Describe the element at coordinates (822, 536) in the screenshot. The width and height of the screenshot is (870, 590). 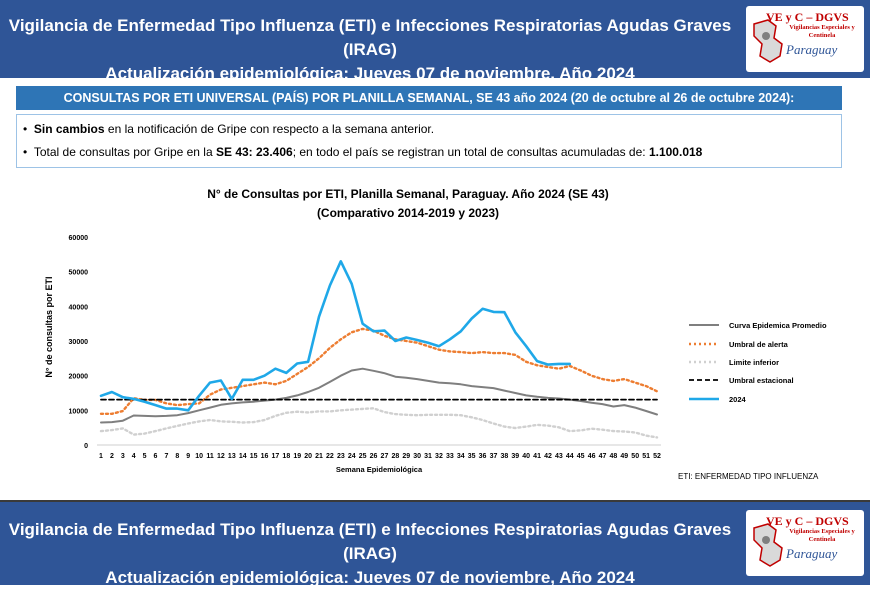
I see `footer-logo-subtitle: Vigilancias Especiales y Centinela` at that location.